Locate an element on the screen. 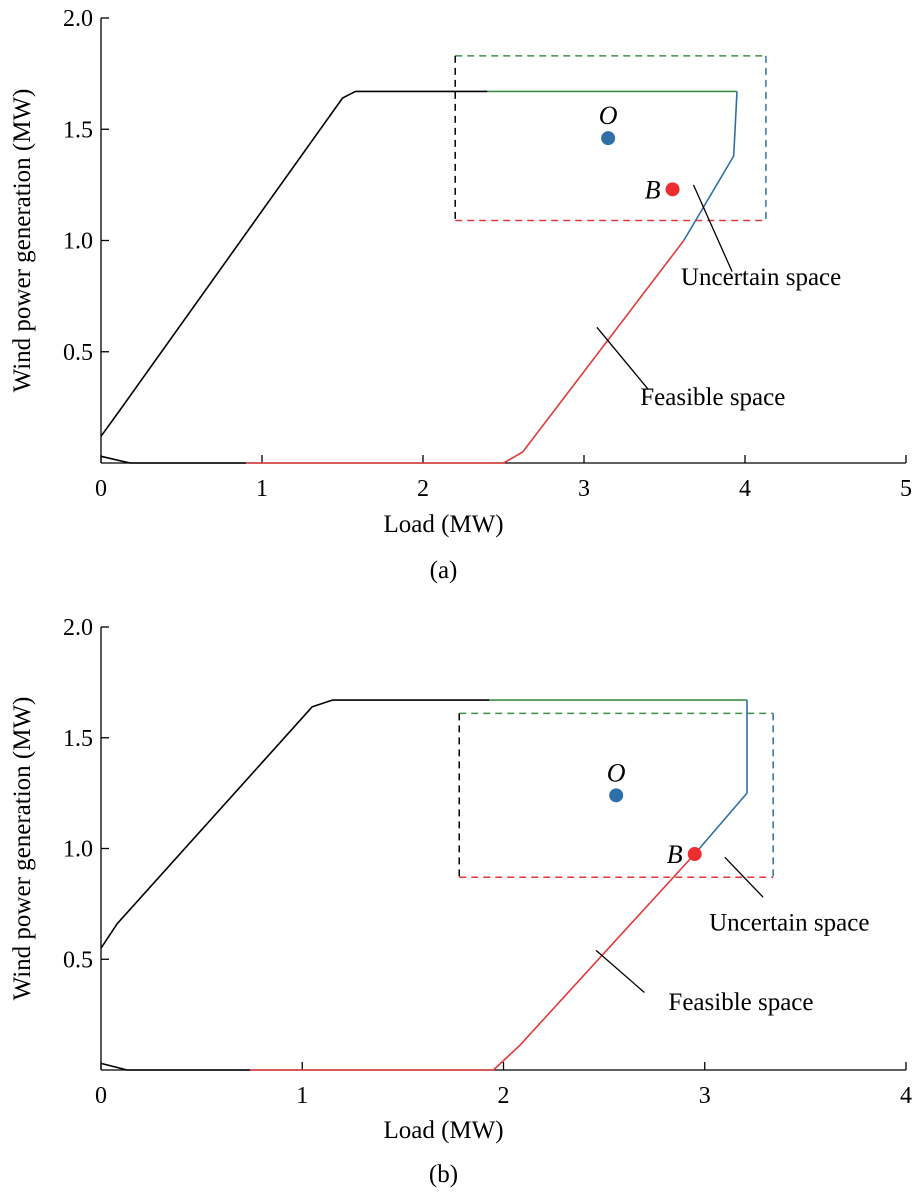  panel-caption: (b) is located at coordinates (443, 1174).